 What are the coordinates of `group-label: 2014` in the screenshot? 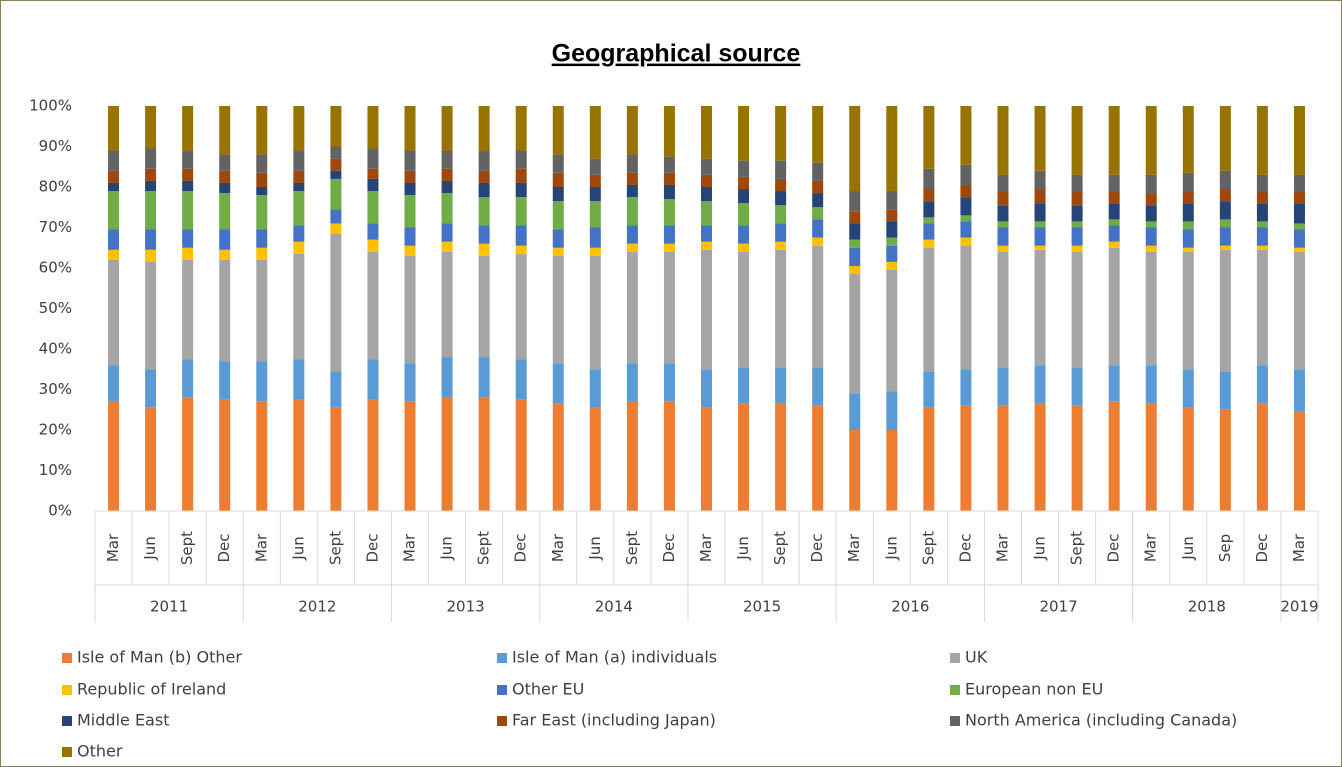 It's located at (614, 607).